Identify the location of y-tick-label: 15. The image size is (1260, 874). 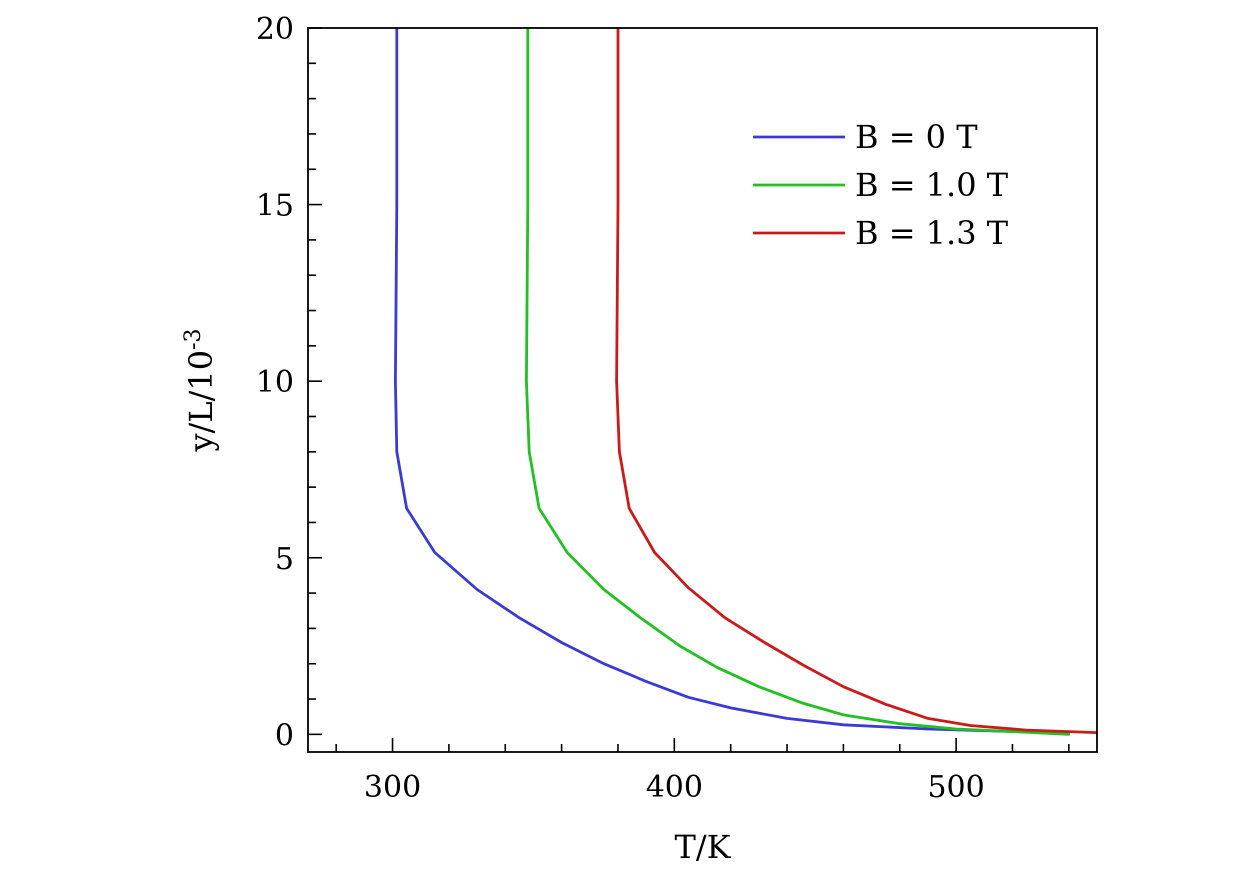
(275, 206).